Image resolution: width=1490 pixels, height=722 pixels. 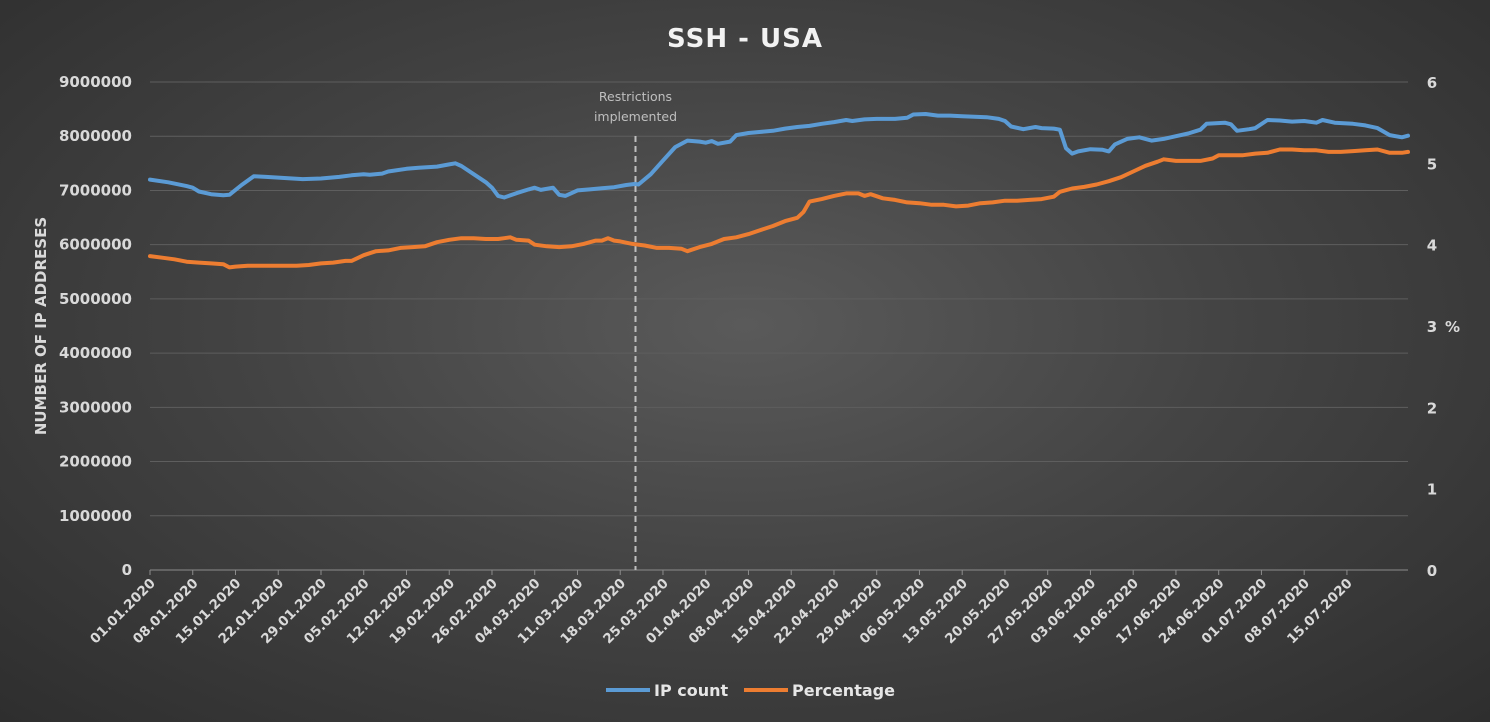 What do you see at coordinates (41, 326) in the screenshot?
I see `y-axis-left-label: NUMBER OF IP ADDRESES` at bounding box center [41, 326].